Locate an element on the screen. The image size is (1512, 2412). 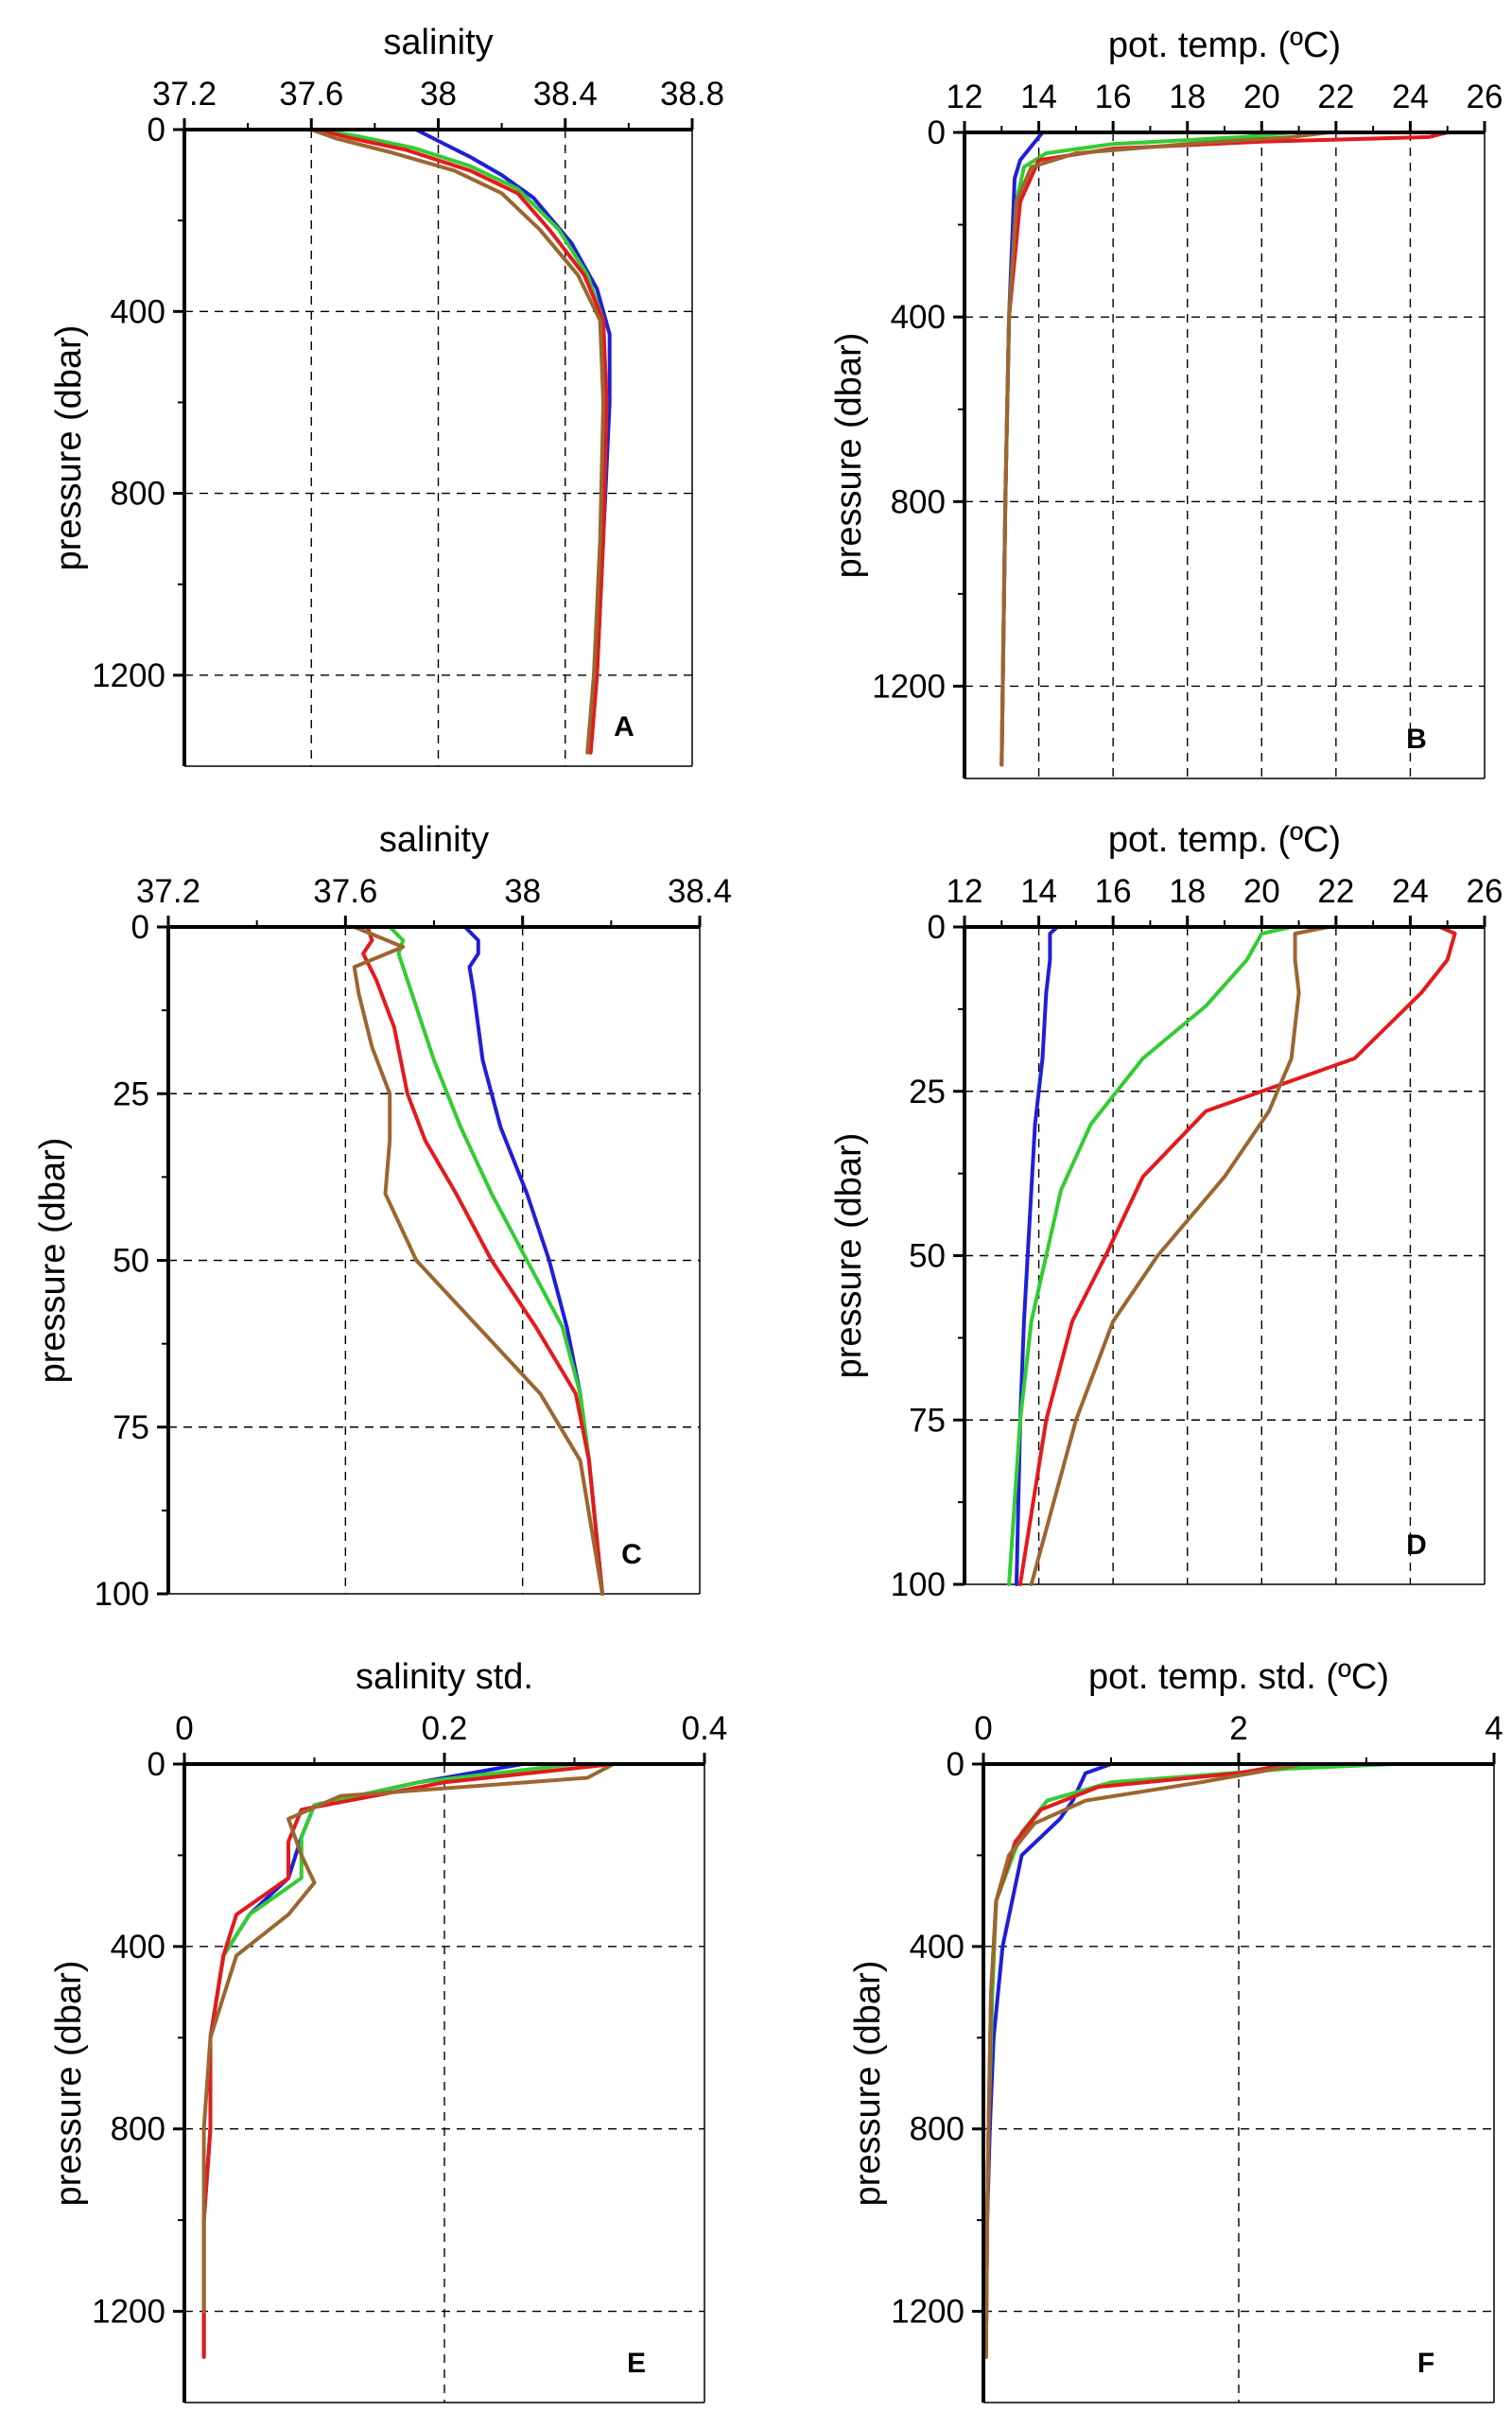
panel-label: A is located at coordinates (624, 727).